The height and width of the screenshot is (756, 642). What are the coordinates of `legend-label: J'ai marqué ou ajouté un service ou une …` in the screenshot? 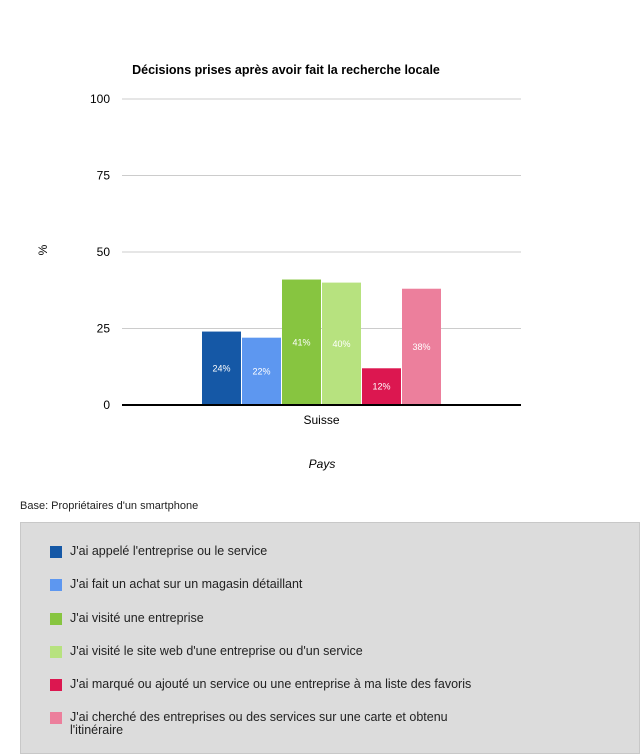 It's located at (271, 684).